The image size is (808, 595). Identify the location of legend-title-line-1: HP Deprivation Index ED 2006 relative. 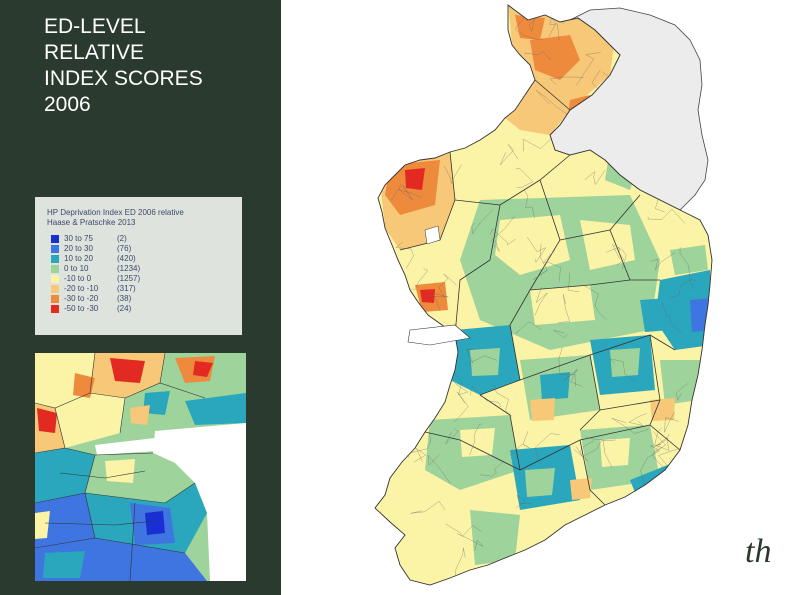
(115, 212).